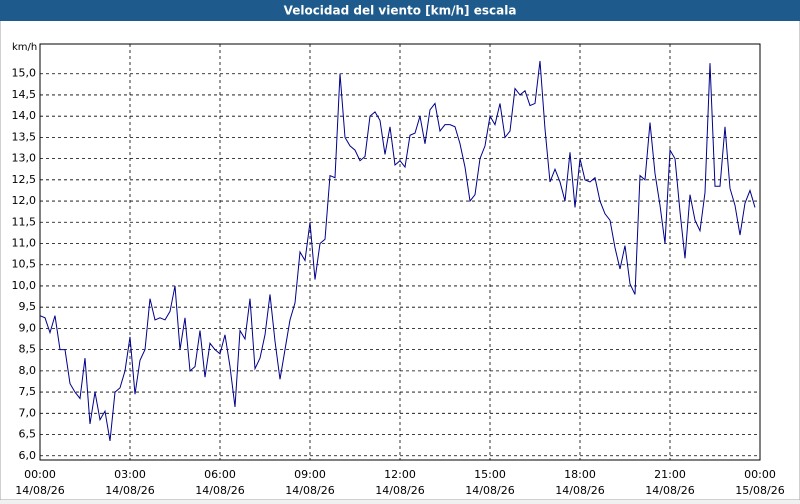 This screenshot has height=504, width=800. I want to click on y-tick-label: 9,0, so click(28, 327).